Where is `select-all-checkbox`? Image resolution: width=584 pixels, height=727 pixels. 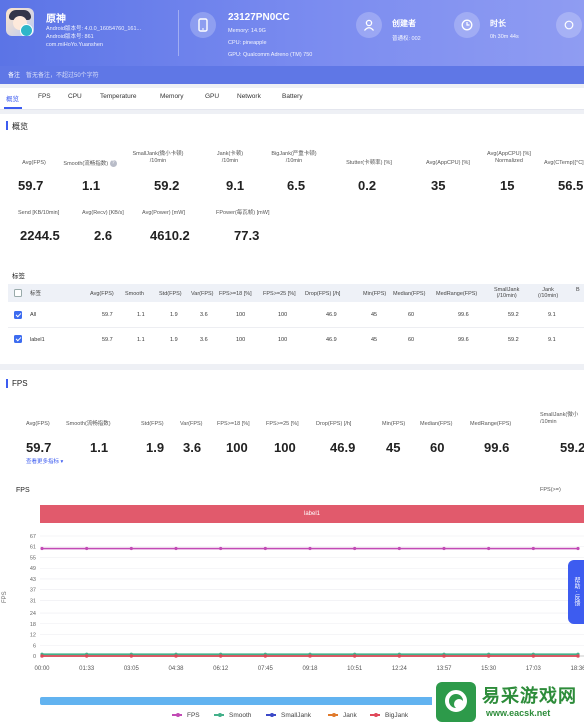 select-all-checkbox is located at coordinates (18, 293).